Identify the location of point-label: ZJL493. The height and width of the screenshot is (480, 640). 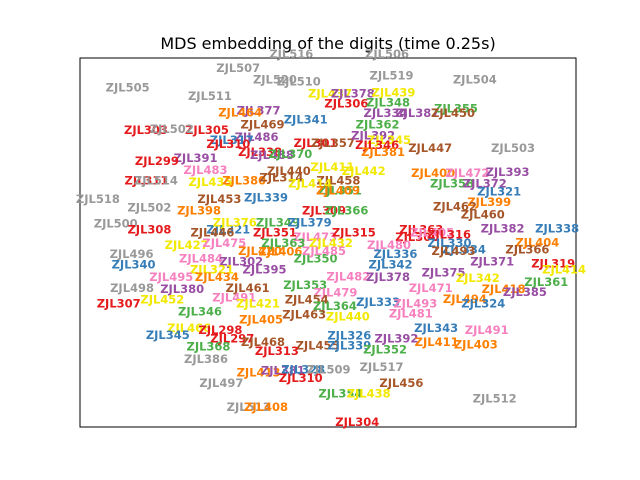
(415, 303).